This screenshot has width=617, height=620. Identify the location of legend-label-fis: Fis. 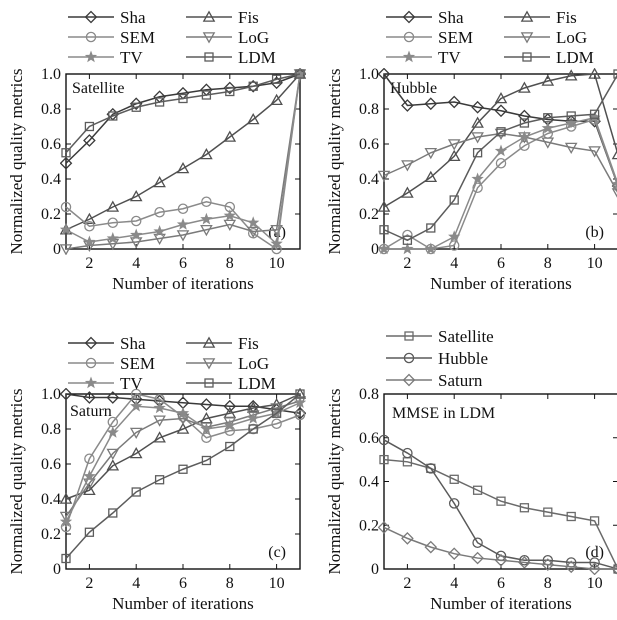
(248, 17).